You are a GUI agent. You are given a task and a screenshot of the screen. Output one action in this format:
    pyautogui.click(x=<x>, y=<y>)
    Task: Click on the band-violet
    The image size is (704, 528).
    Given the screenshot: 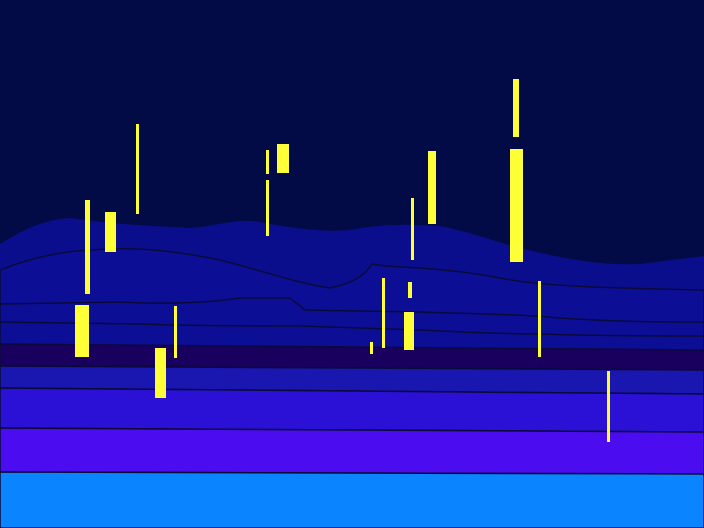 What is the action you would take?
    pyautogui.click(x=352, y=451)
    